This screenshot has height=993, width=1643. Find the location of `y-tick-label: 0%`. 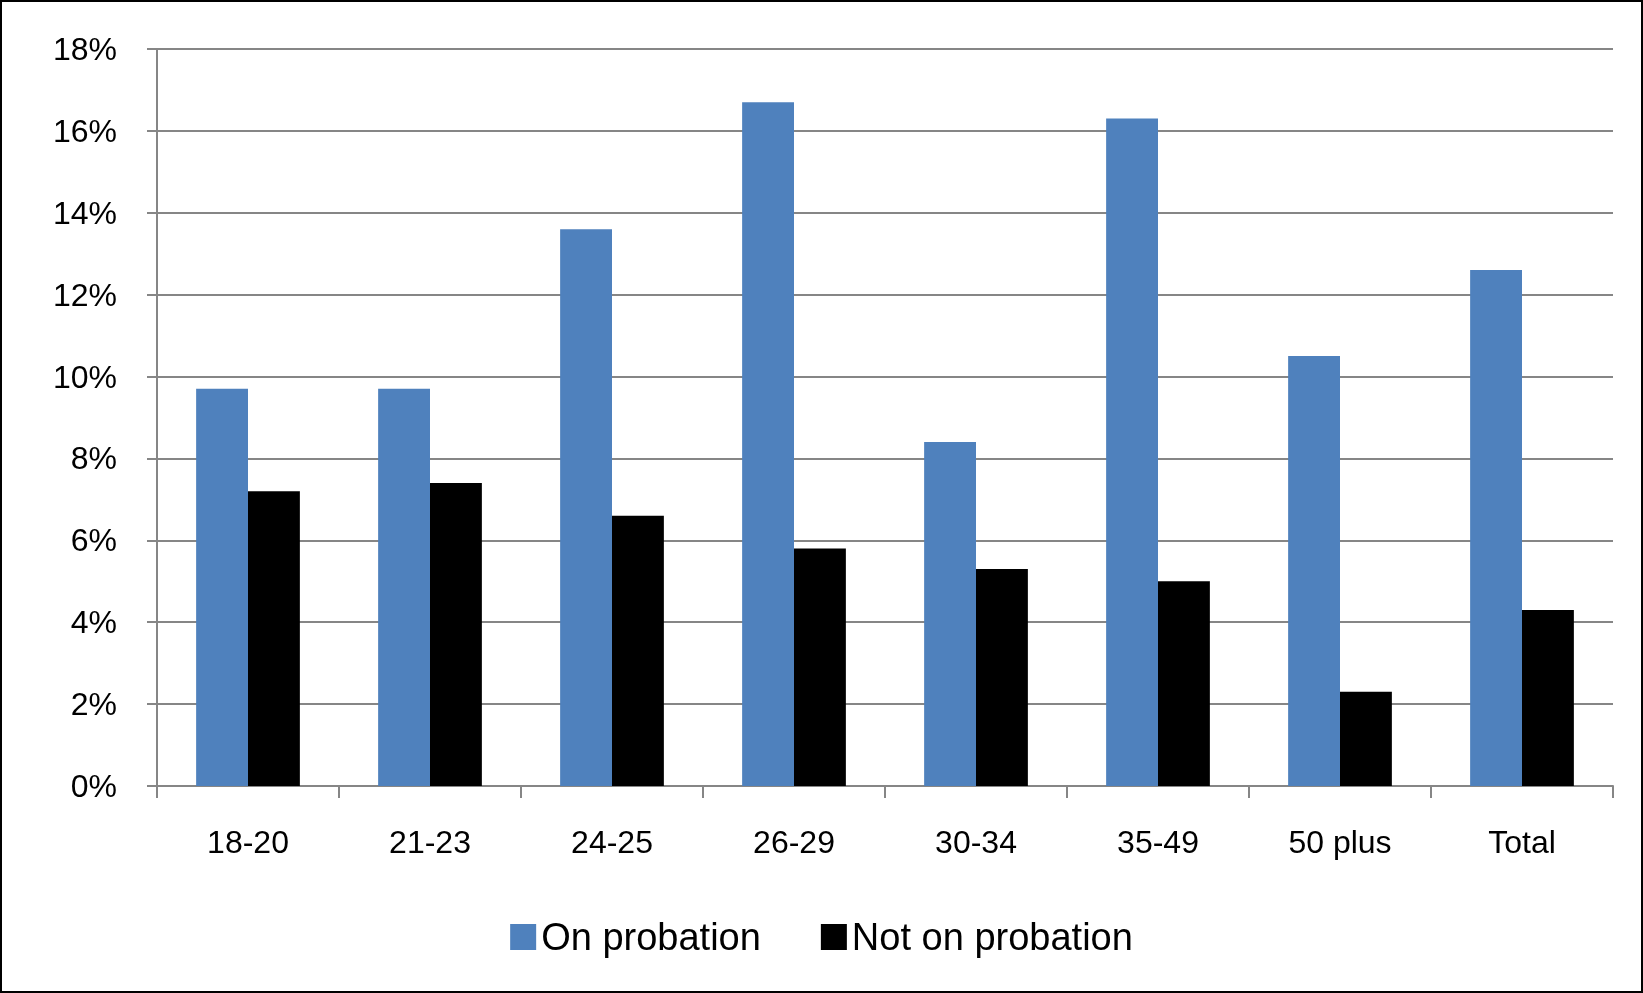

y-tick-label: 0% is located at coordinates (93, 786).